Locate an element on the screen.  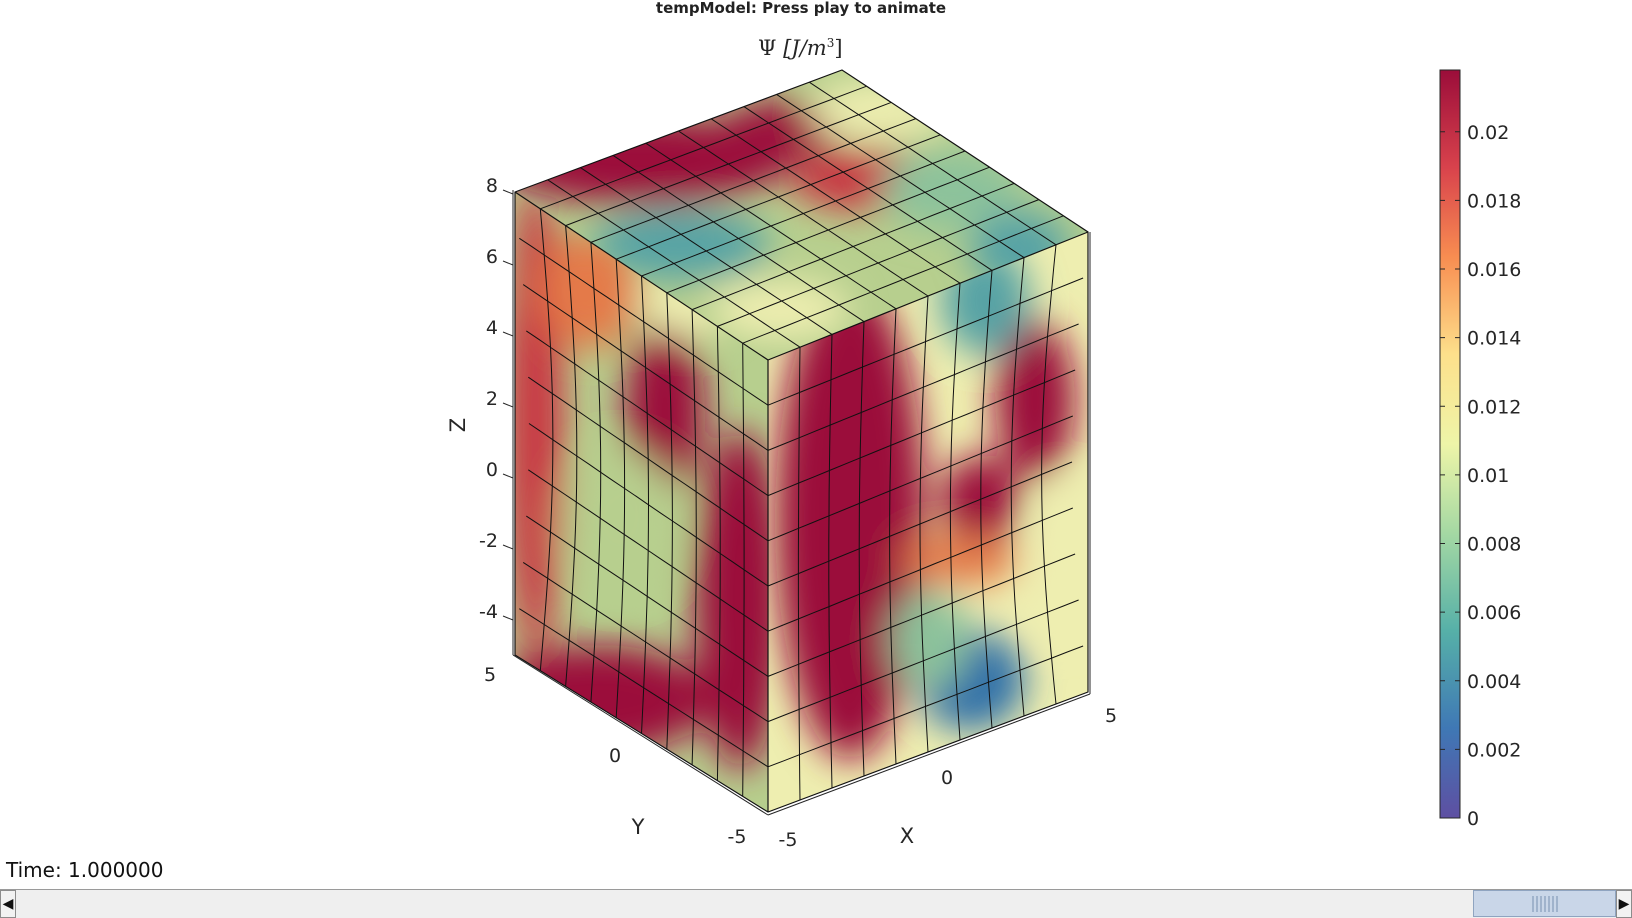
time-scrollbar: ◀ ▶ is located at coordinates (816, 903).